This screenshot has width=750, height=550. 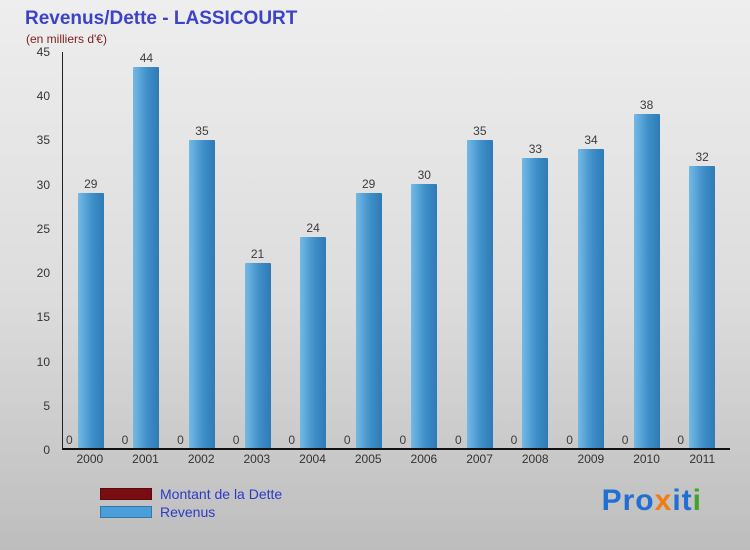 I want to click on logo-letter: t, so click(x=687, y=500).